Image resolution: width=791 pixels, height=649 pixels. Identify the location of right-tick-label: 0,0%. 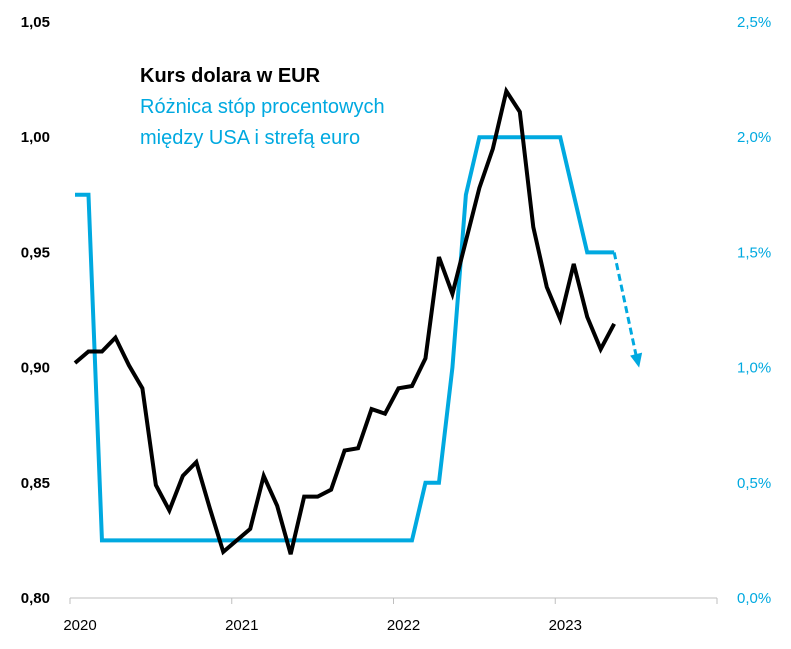
(754, 598).